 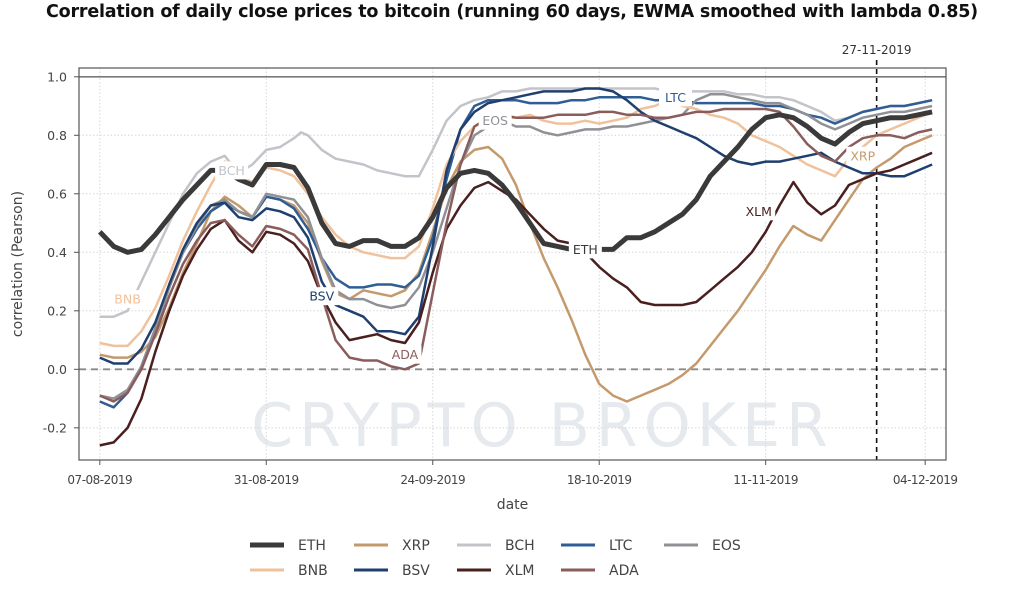 I want to click on legend-label-ada: ADA, so click(x=624, y=571).